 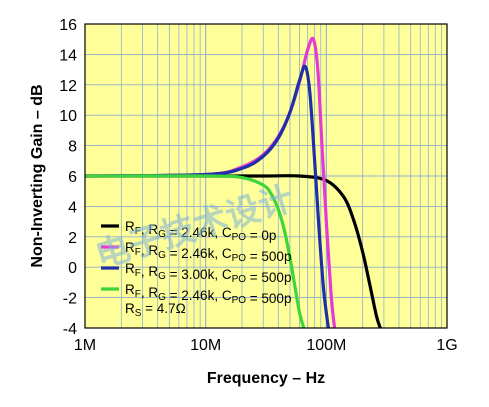 What do you see at coordinates (72, 238) in the screenshot?
I see `y-tick-label: 2` at bounding box center [72, 238].